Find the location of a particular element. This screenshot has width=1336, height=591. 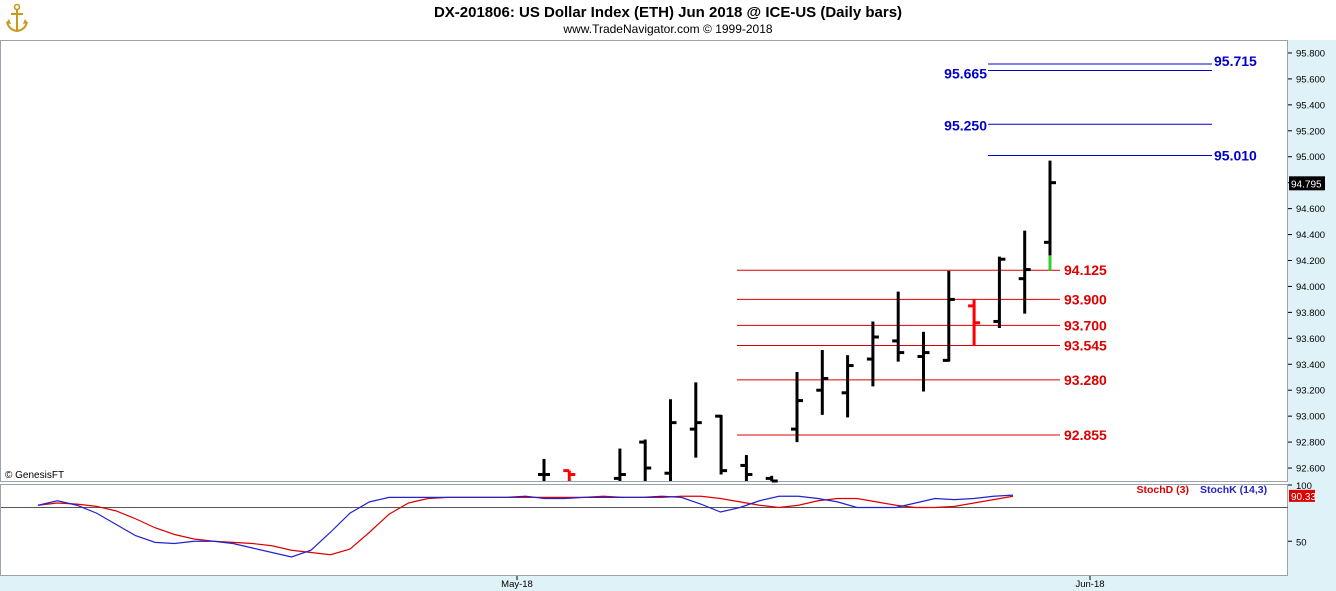

stoch-last-label: 90.33 is located at coordinates (1303, 497).